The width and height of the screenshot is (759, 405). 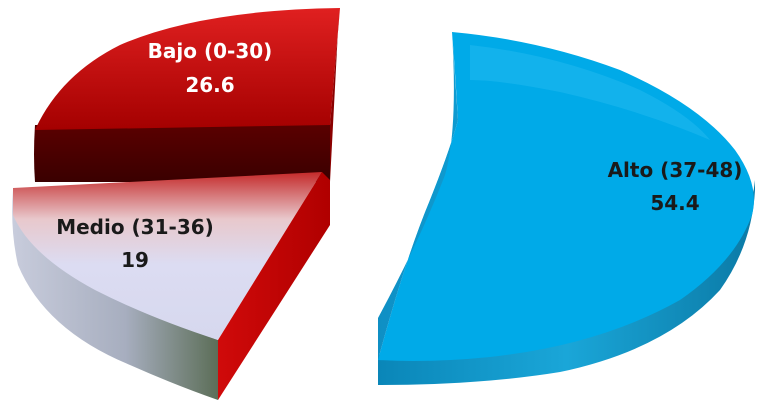 What do you see at coordinates (135, 260) in the screenshot?
I see `label-medio-value: 19` at bounding box center [135, 260].